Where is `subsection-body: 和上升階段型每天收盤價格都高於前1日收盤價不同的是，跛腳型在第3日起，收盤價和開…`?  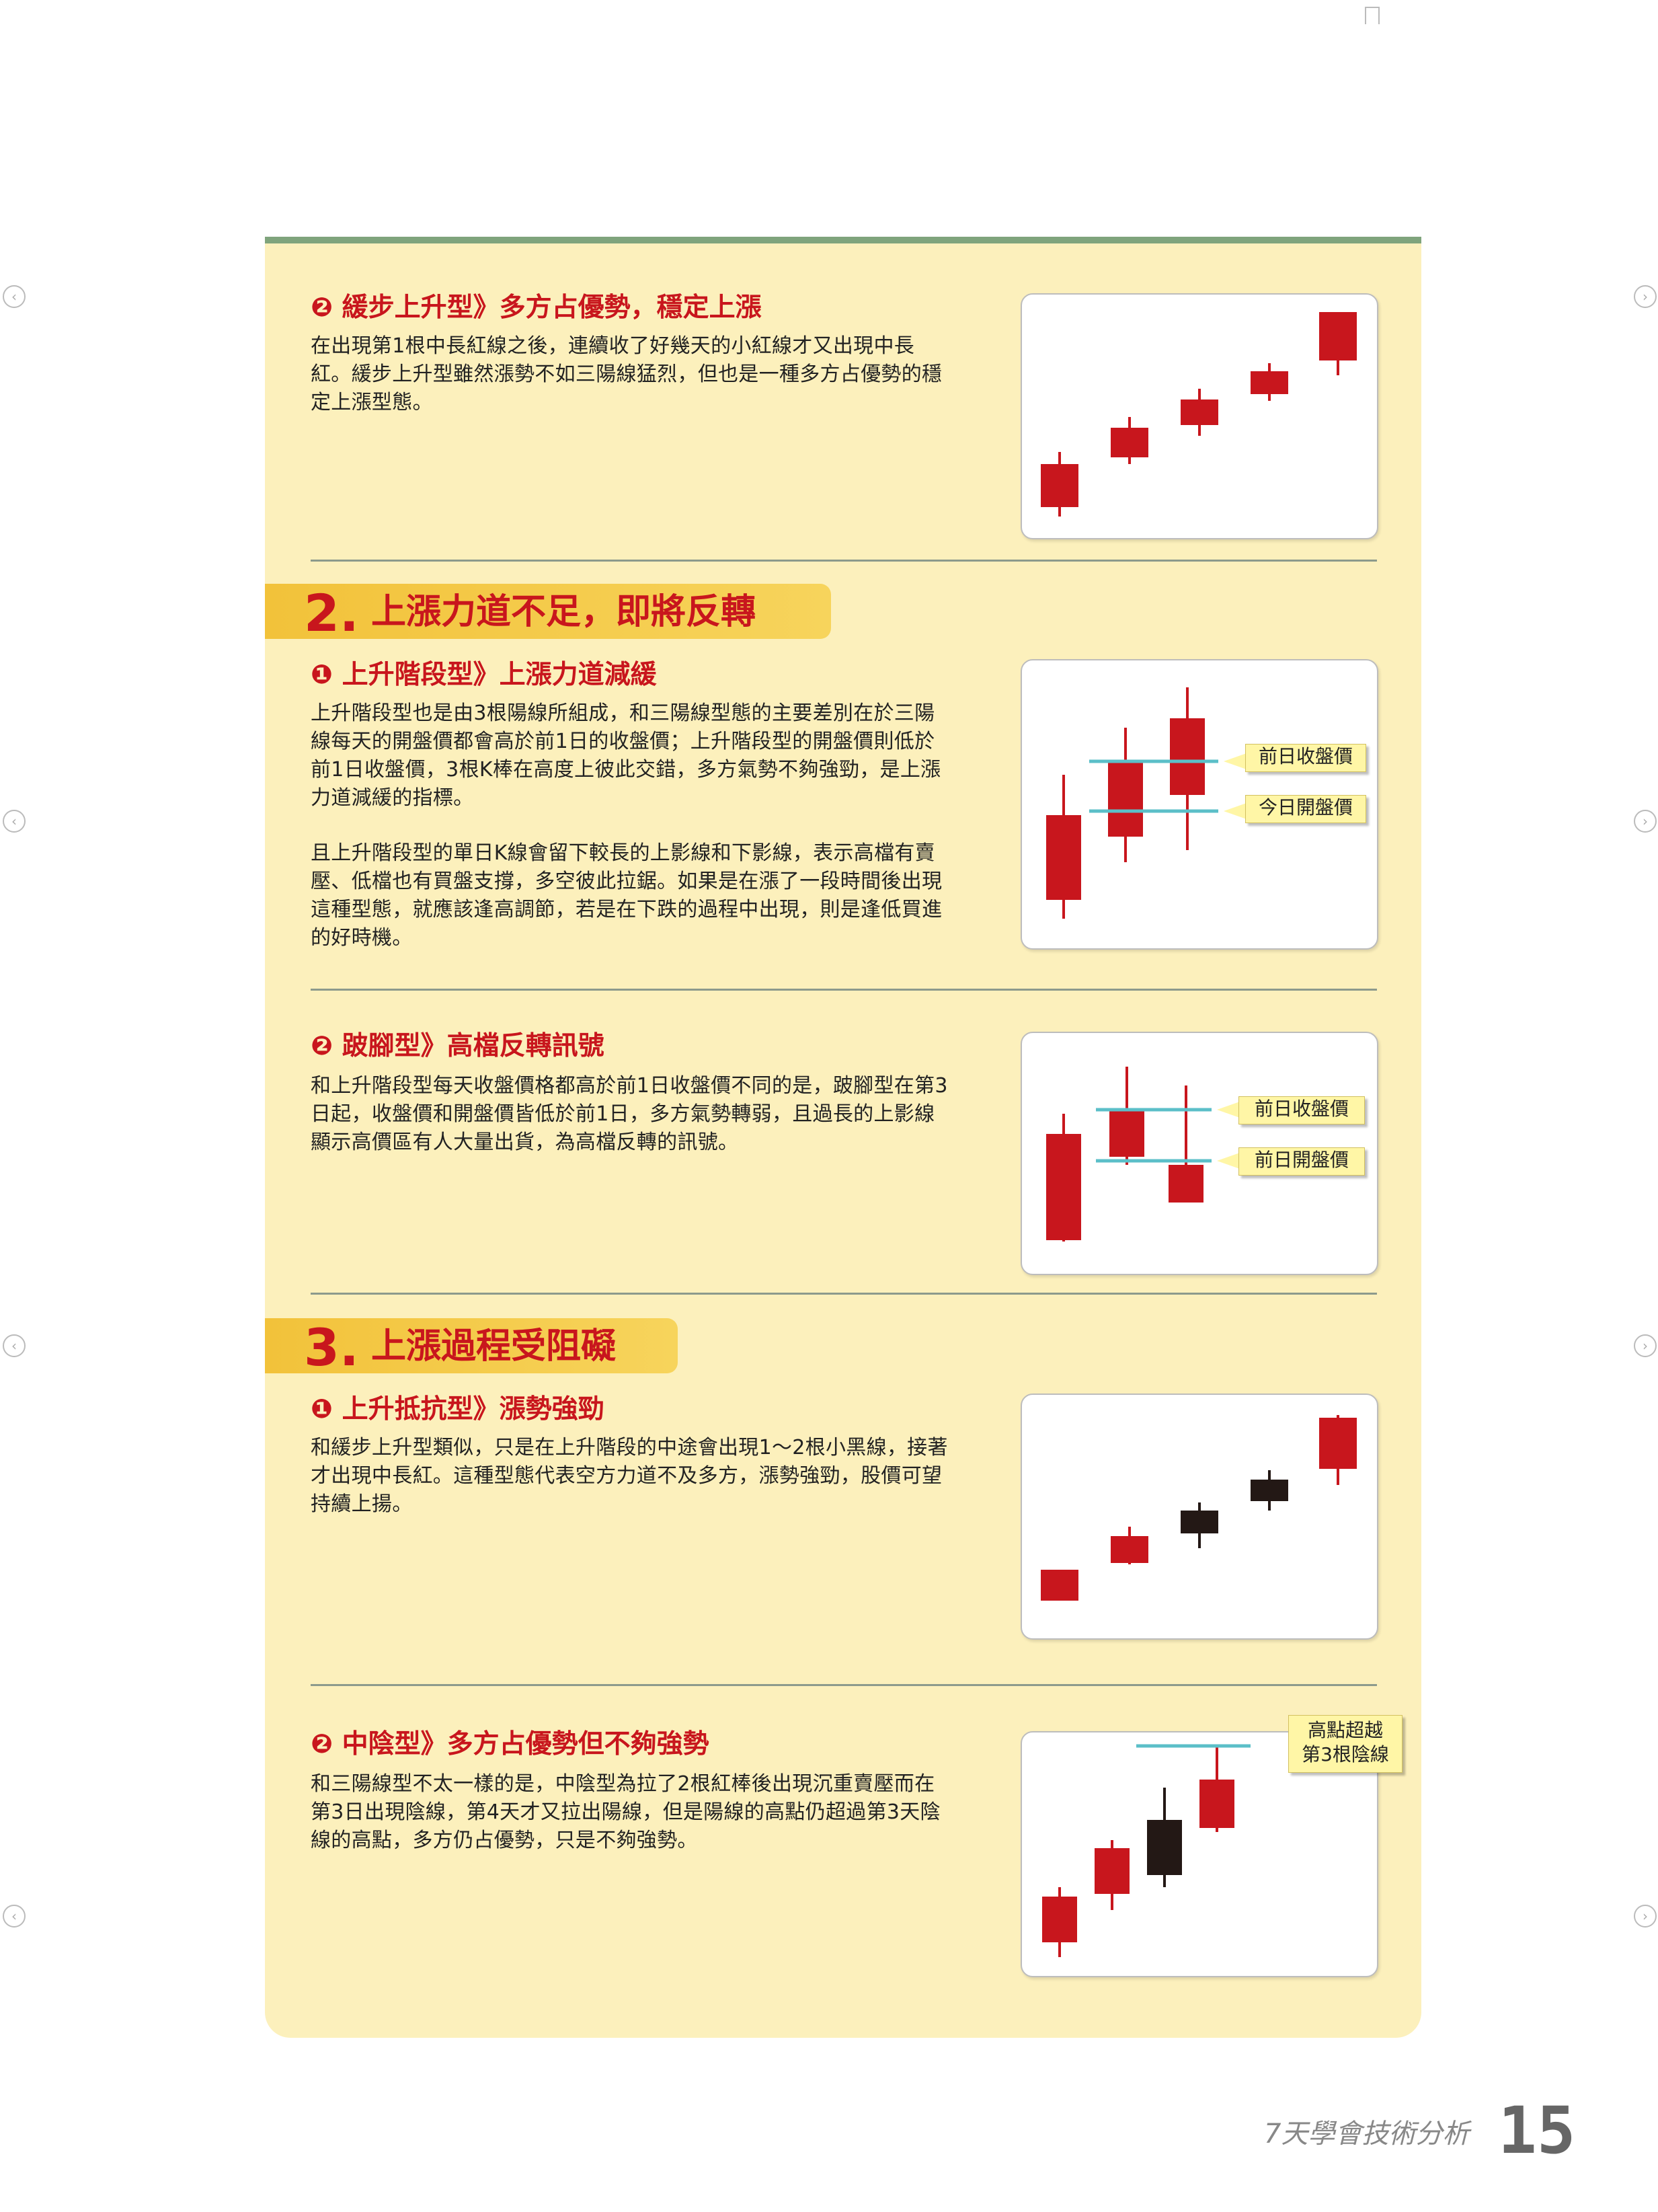
subsection-body: 和上升階段型每天收盤價格都高於前1日收盤價不同的是，跛腳型在第3日起，收盤價和開… is located at coordinates (629, 1114).